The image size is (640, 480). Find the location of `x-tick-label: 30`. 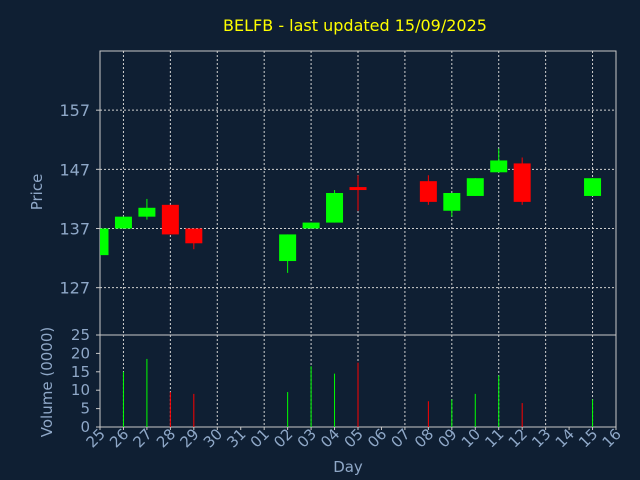

x-tick-label: 30 is located at coordinates (213, 438).